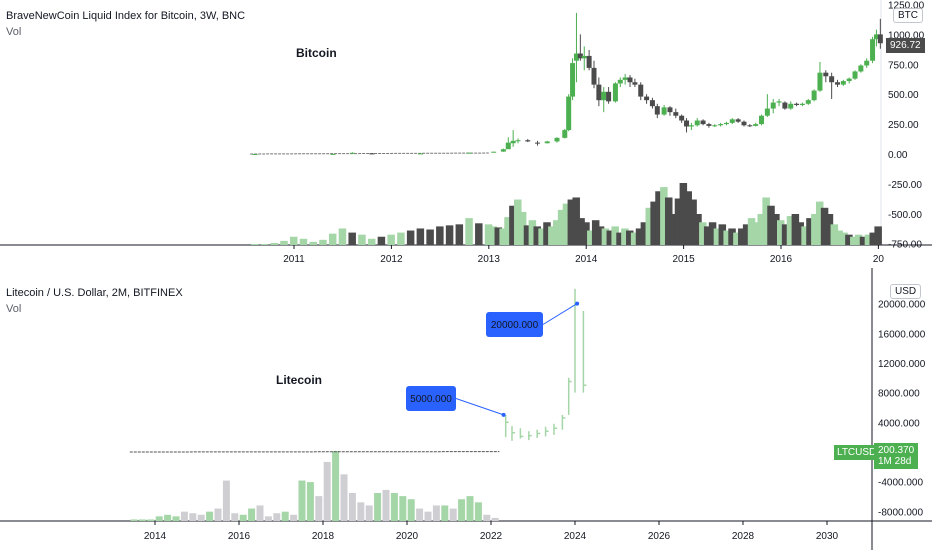  What do you see at coordinates (299, 380) in the screenshot?
I see `ltc-annotation: Litecoin` at bounding box center [299, 380].